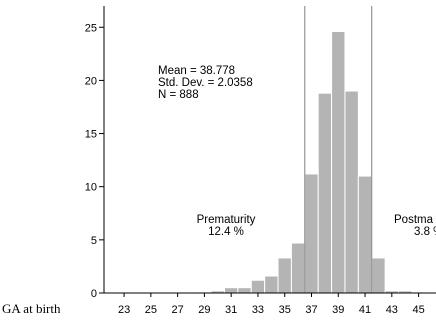 The height and width of the screenshot is (323, 436). What do you see at coordinates (338, 310) in the screenshot?
I see `x-tick-label: 39` at bounding box center [338, 310].